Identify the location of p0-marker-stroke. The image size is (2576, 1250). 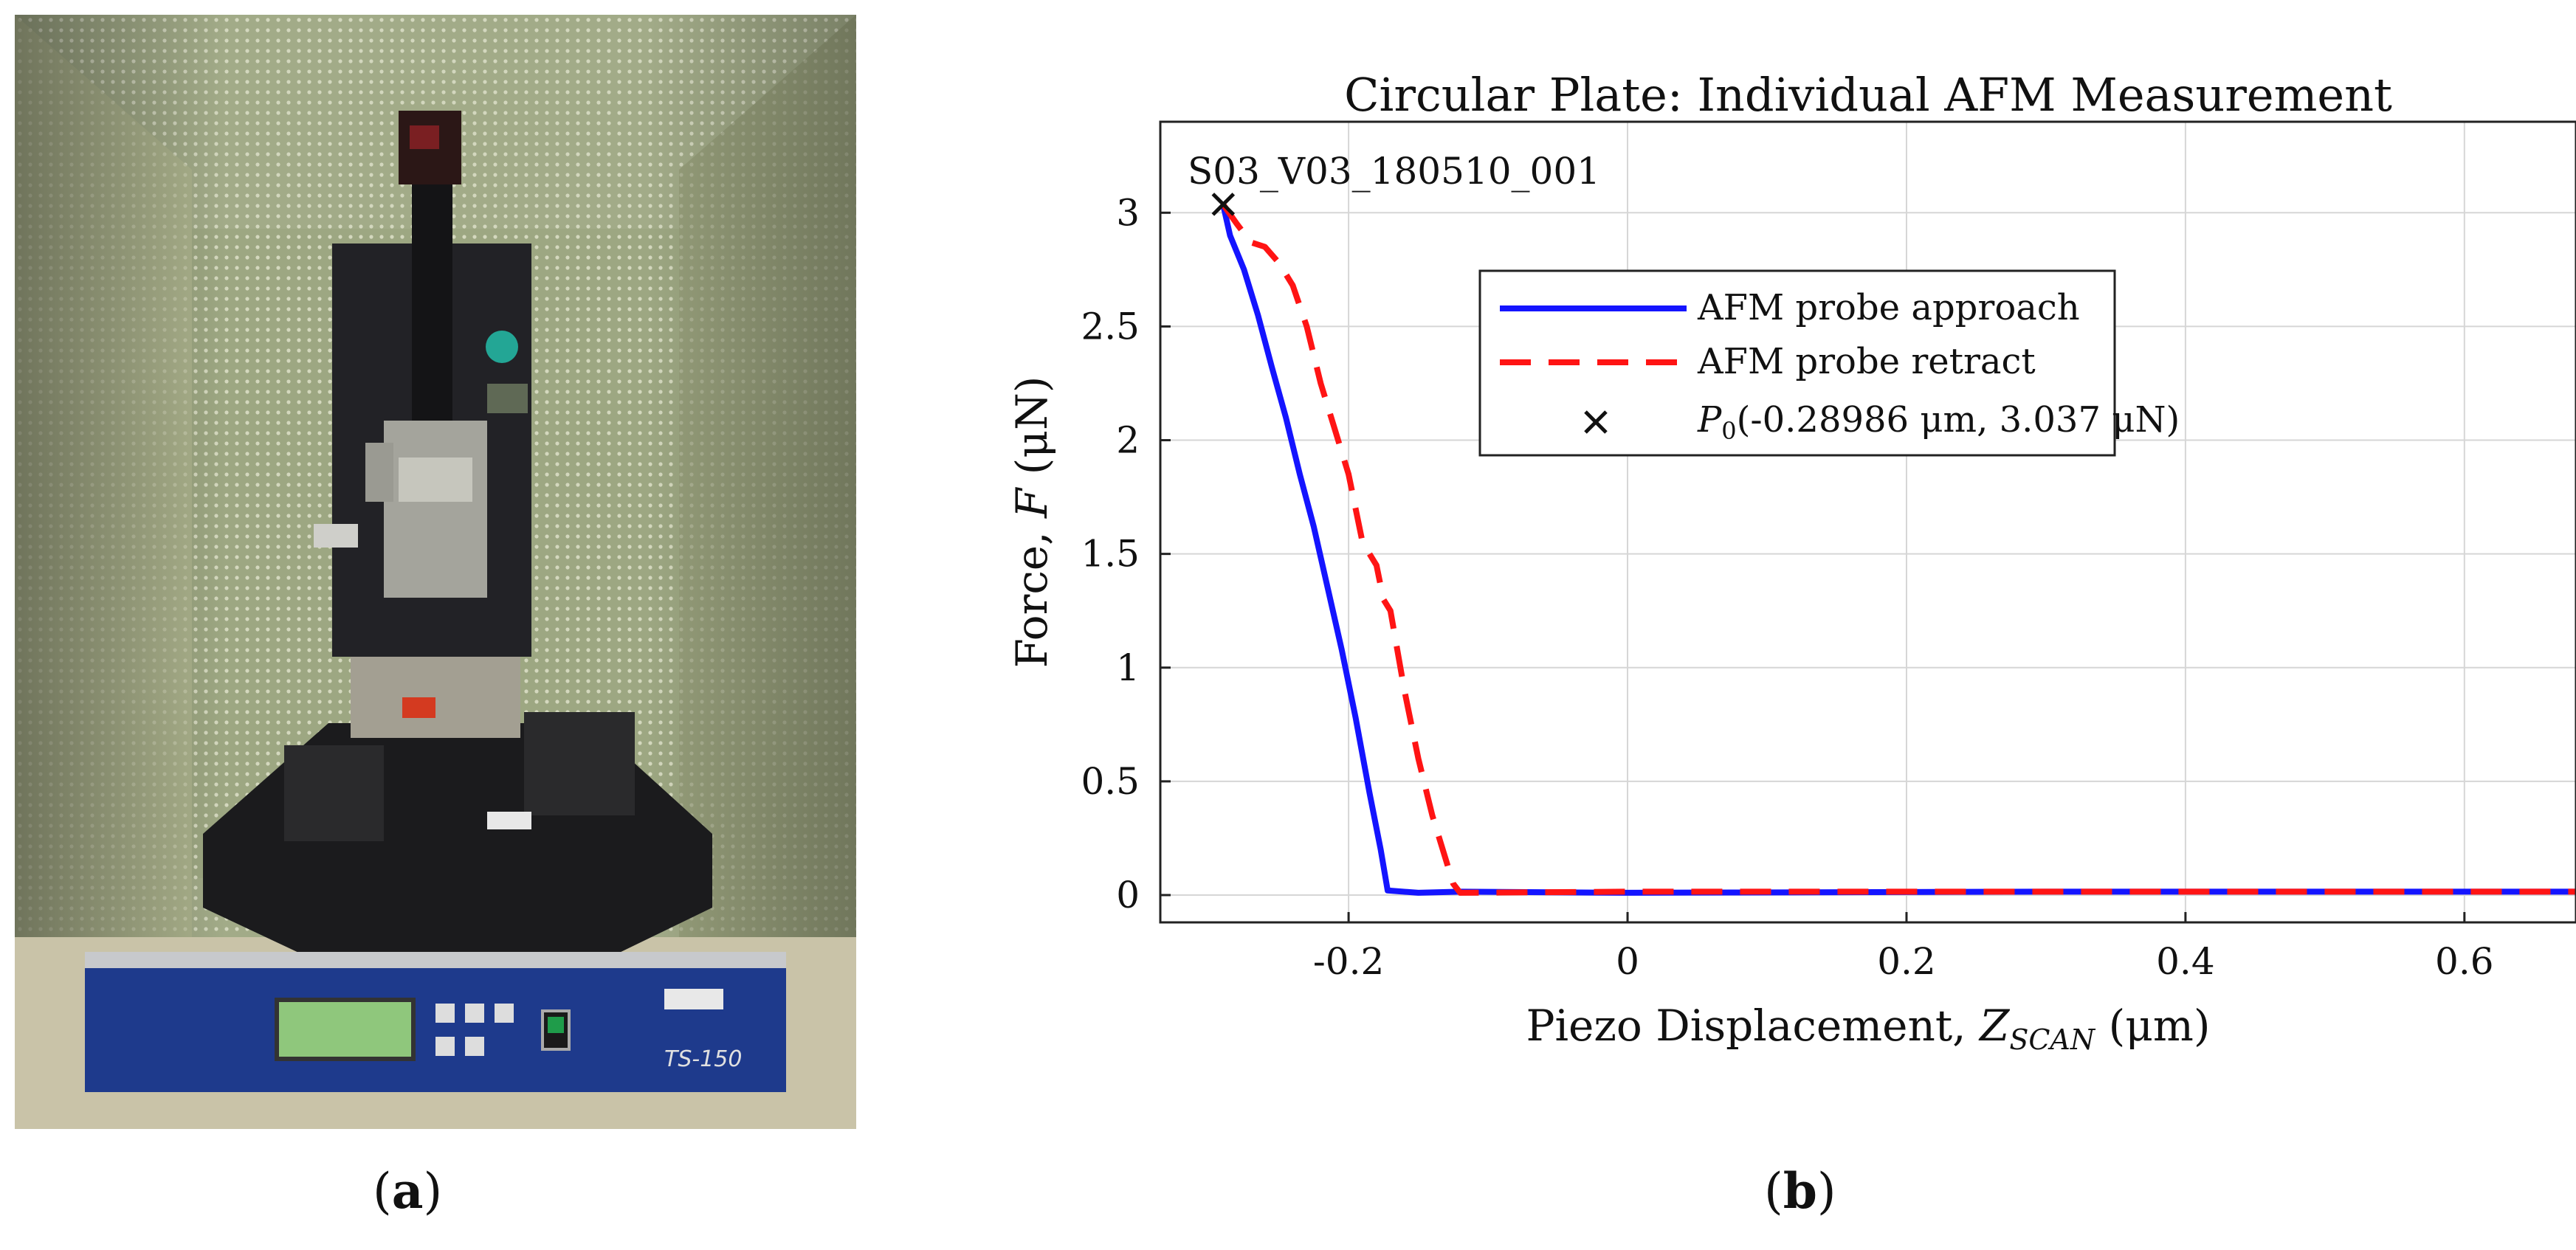
(1223, 204).